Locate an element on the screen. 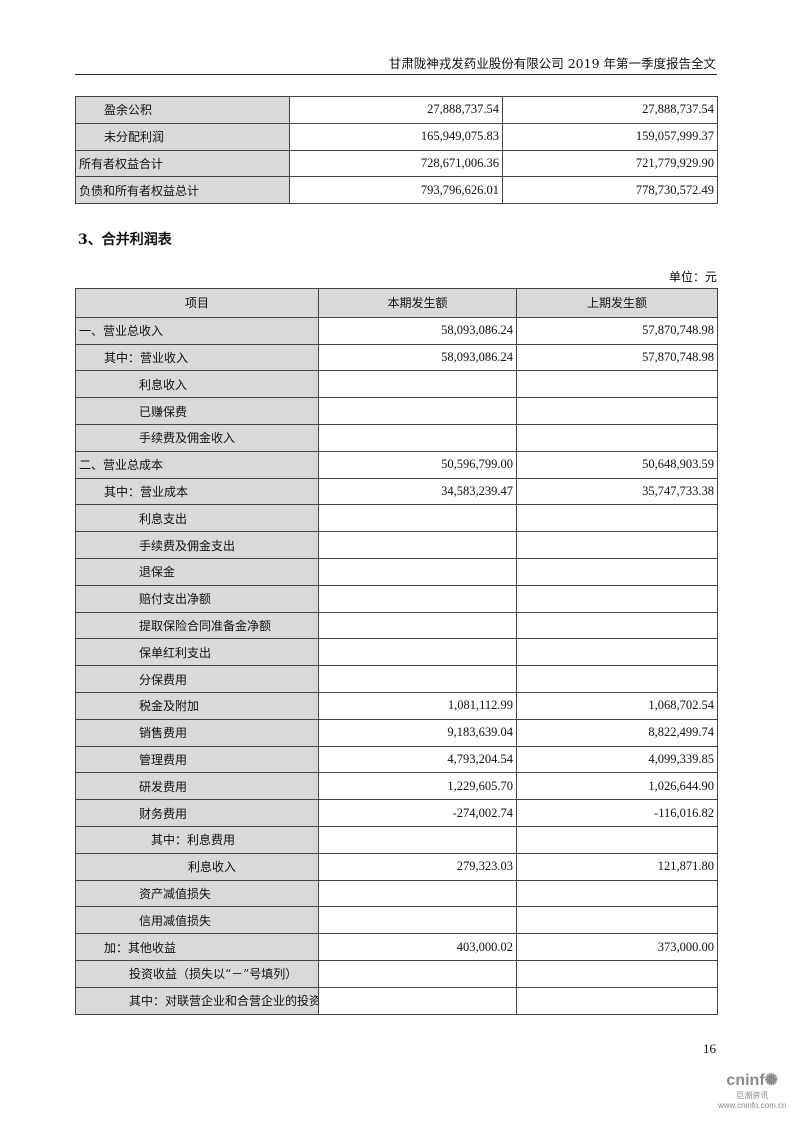 Image resolution: width=793 pixels, height=1122 pixels. header-rule is located at coordinates (396, 74).